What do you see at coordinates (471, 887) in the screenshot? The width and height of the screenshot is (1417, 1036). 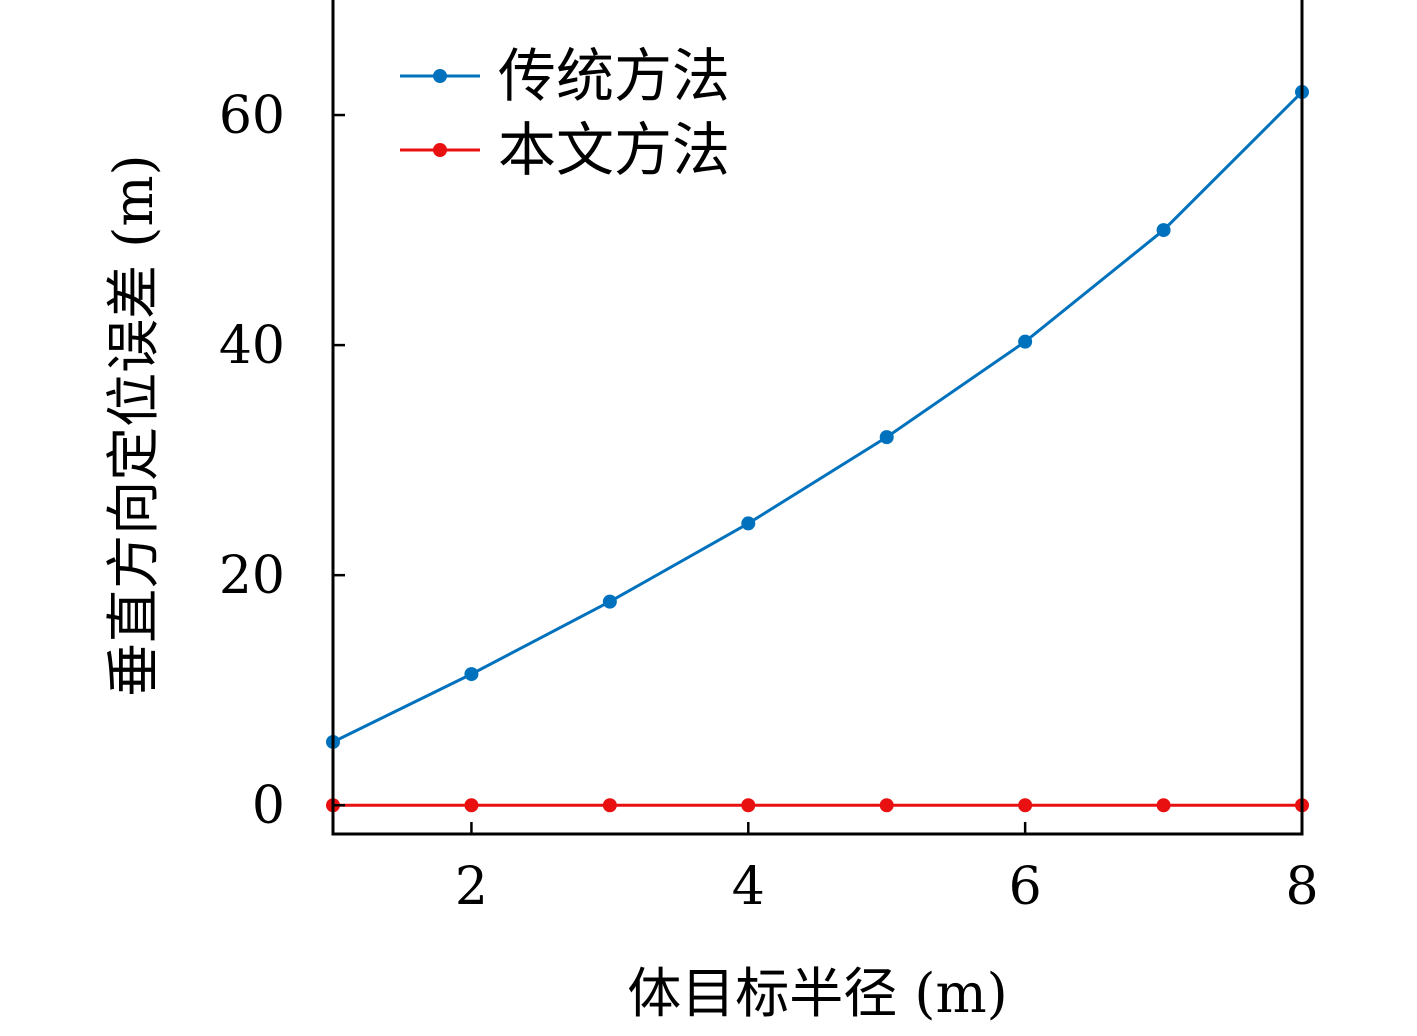 I see `x-tick-label: 2` at bounding box center [471, 887].